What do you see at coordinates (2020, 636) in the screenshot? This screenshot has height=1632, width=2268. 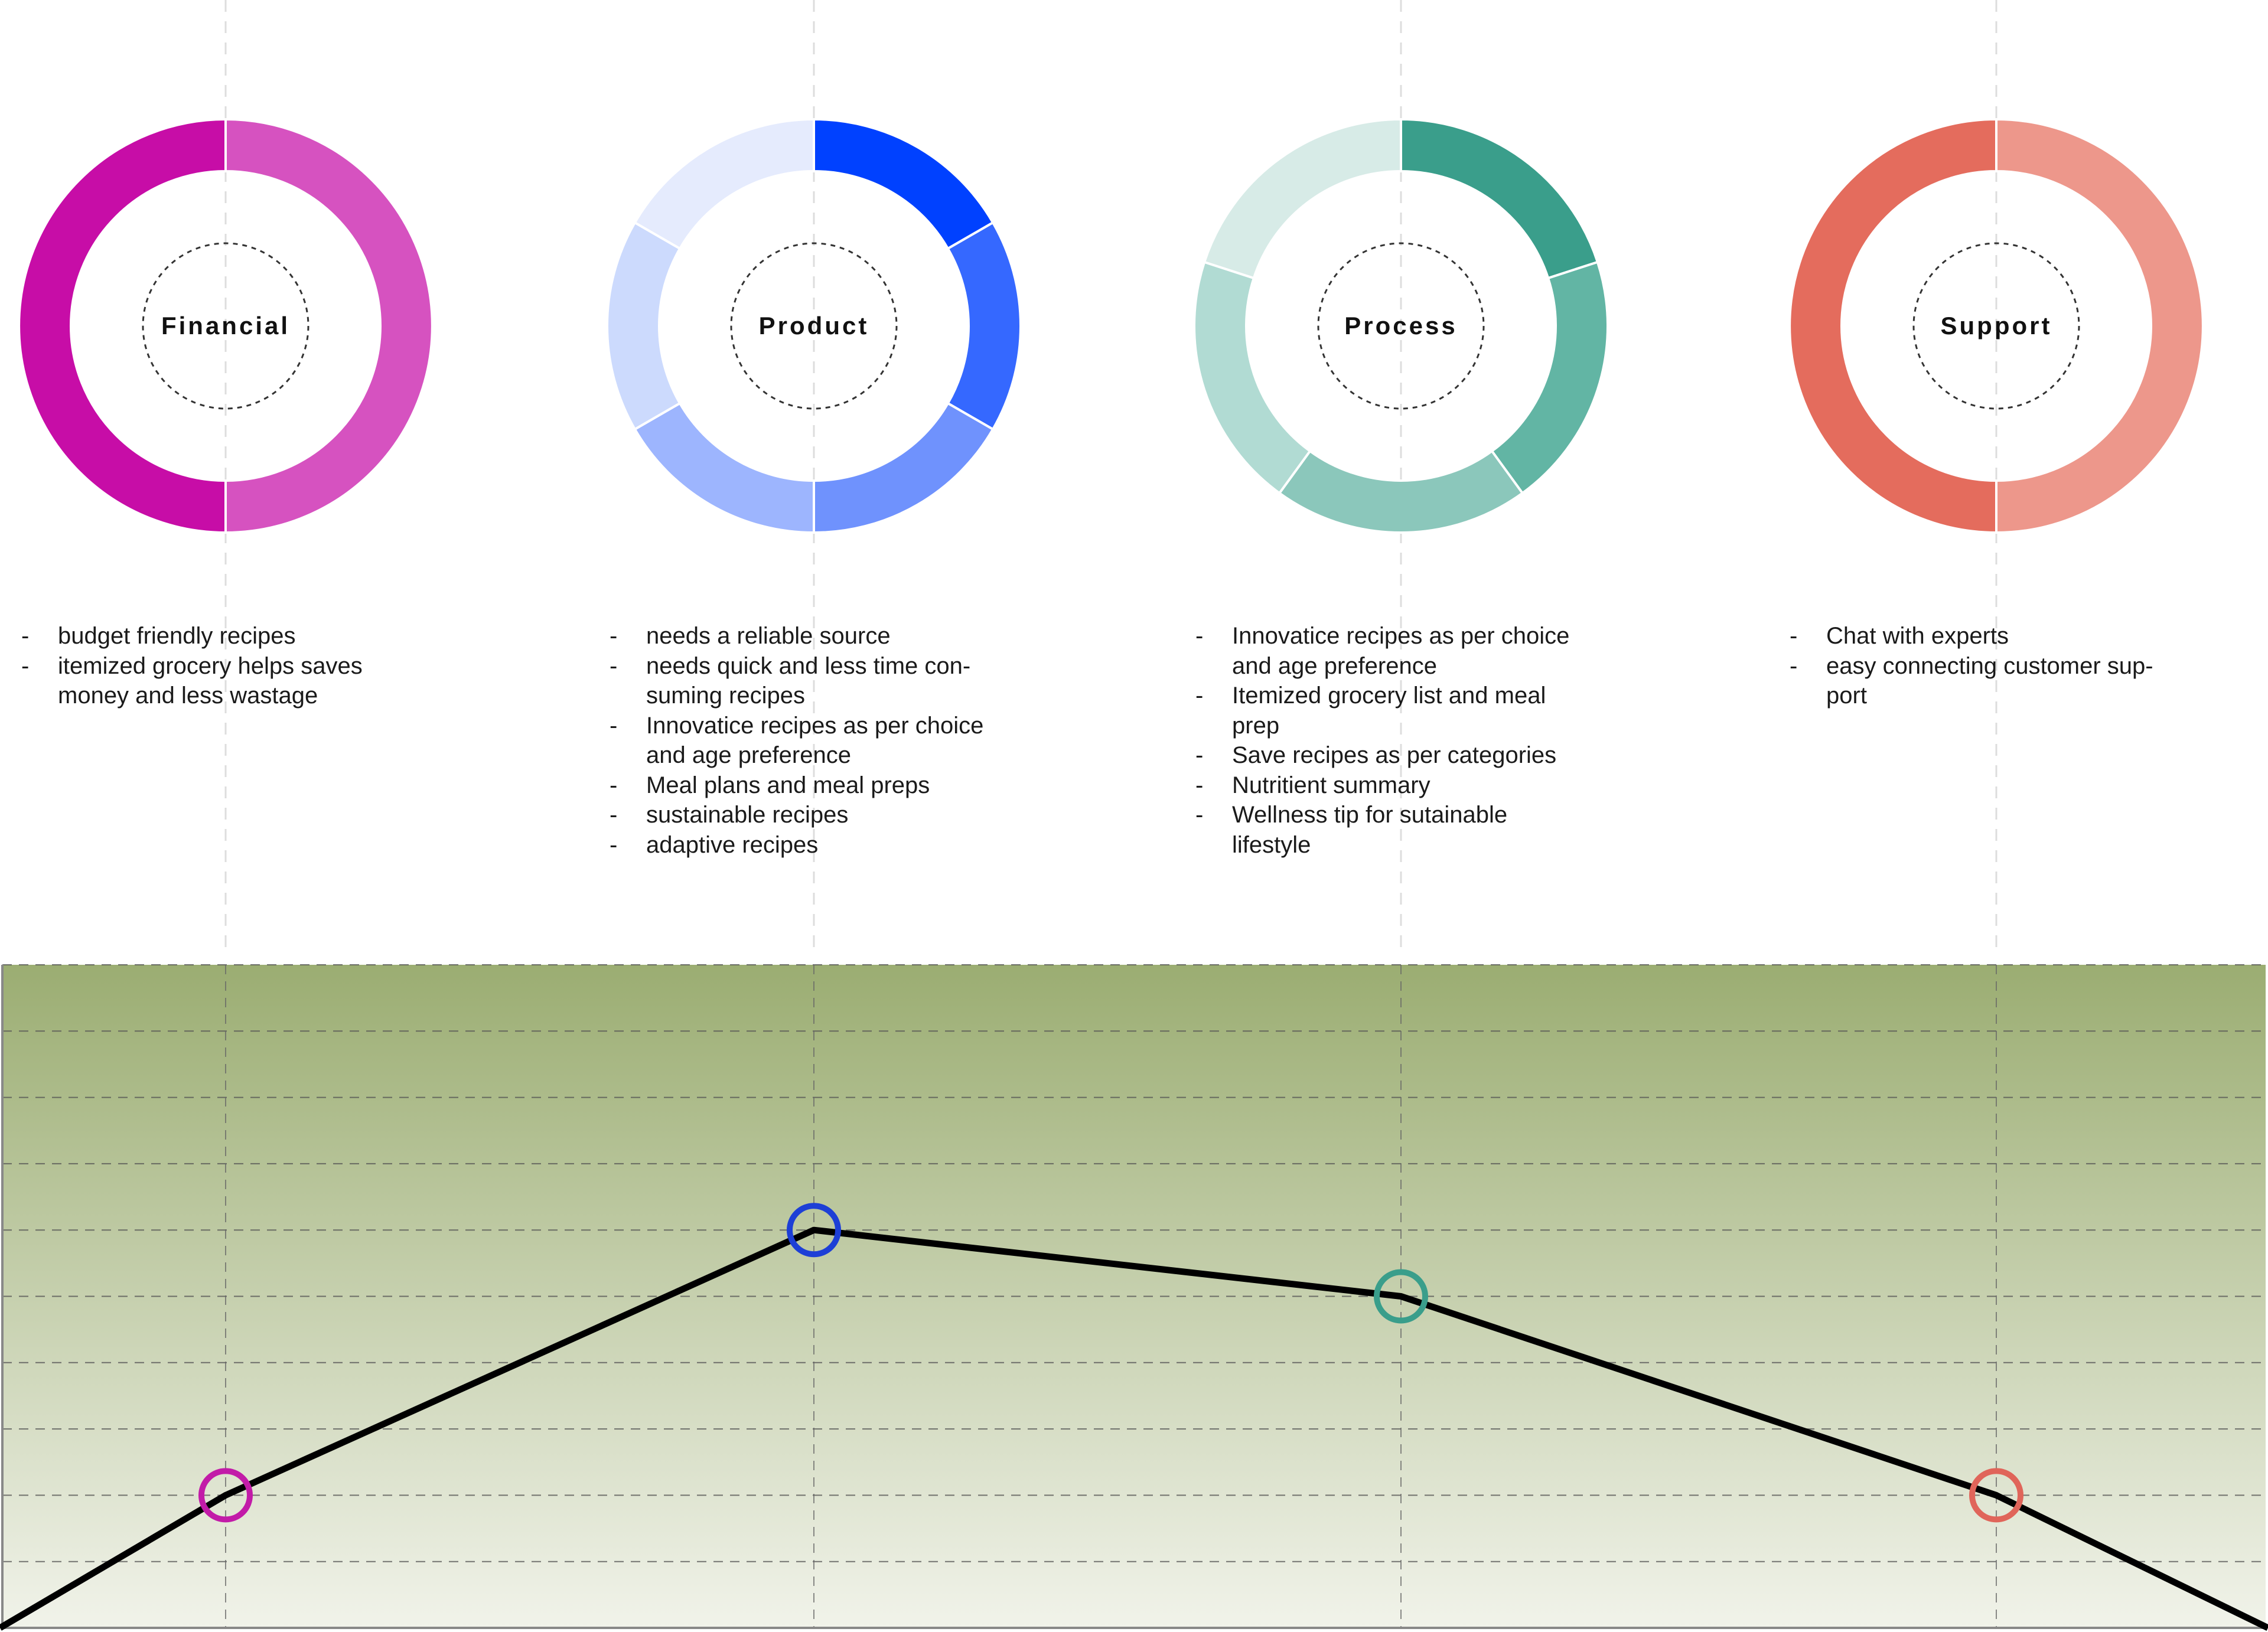 I see `list-item: Chat with experts` at bounding box center [2020, 636].